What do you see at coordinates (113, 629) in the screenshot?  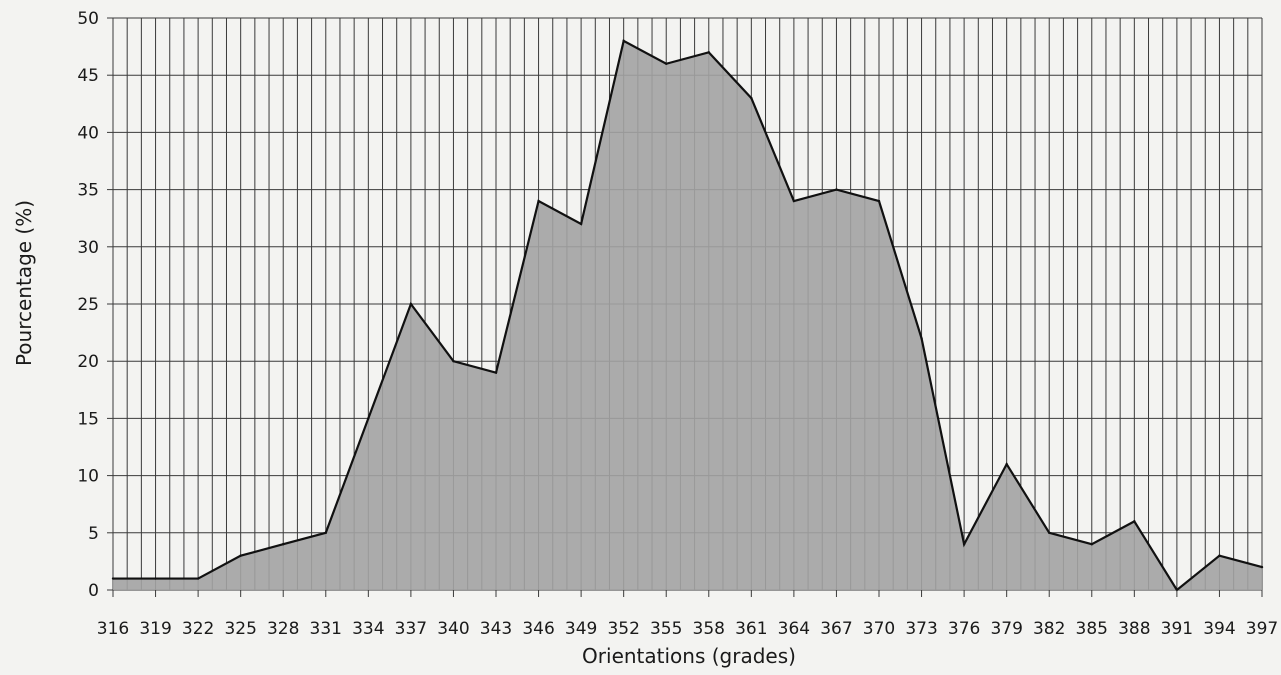 I see `x-tick-label: 316` at bounding box center [113, 629].